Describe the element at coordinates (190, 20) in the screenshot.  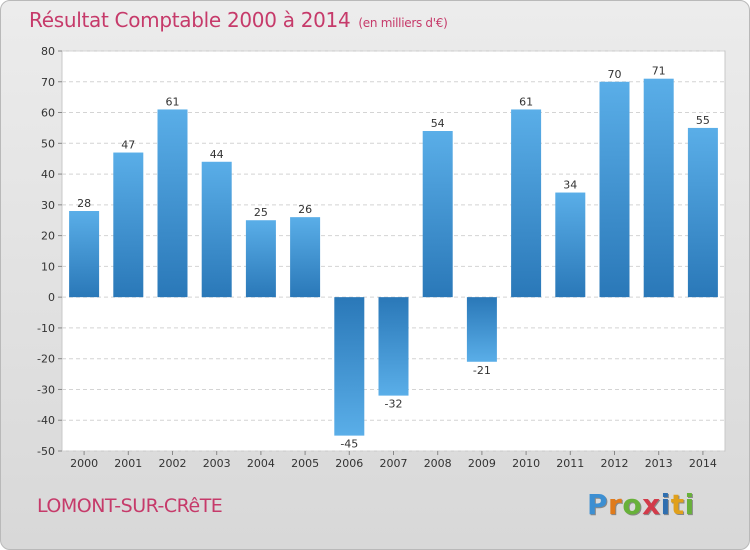
I see `chart-title-text: Résultat Comptable 2000 à 2014` at that location.